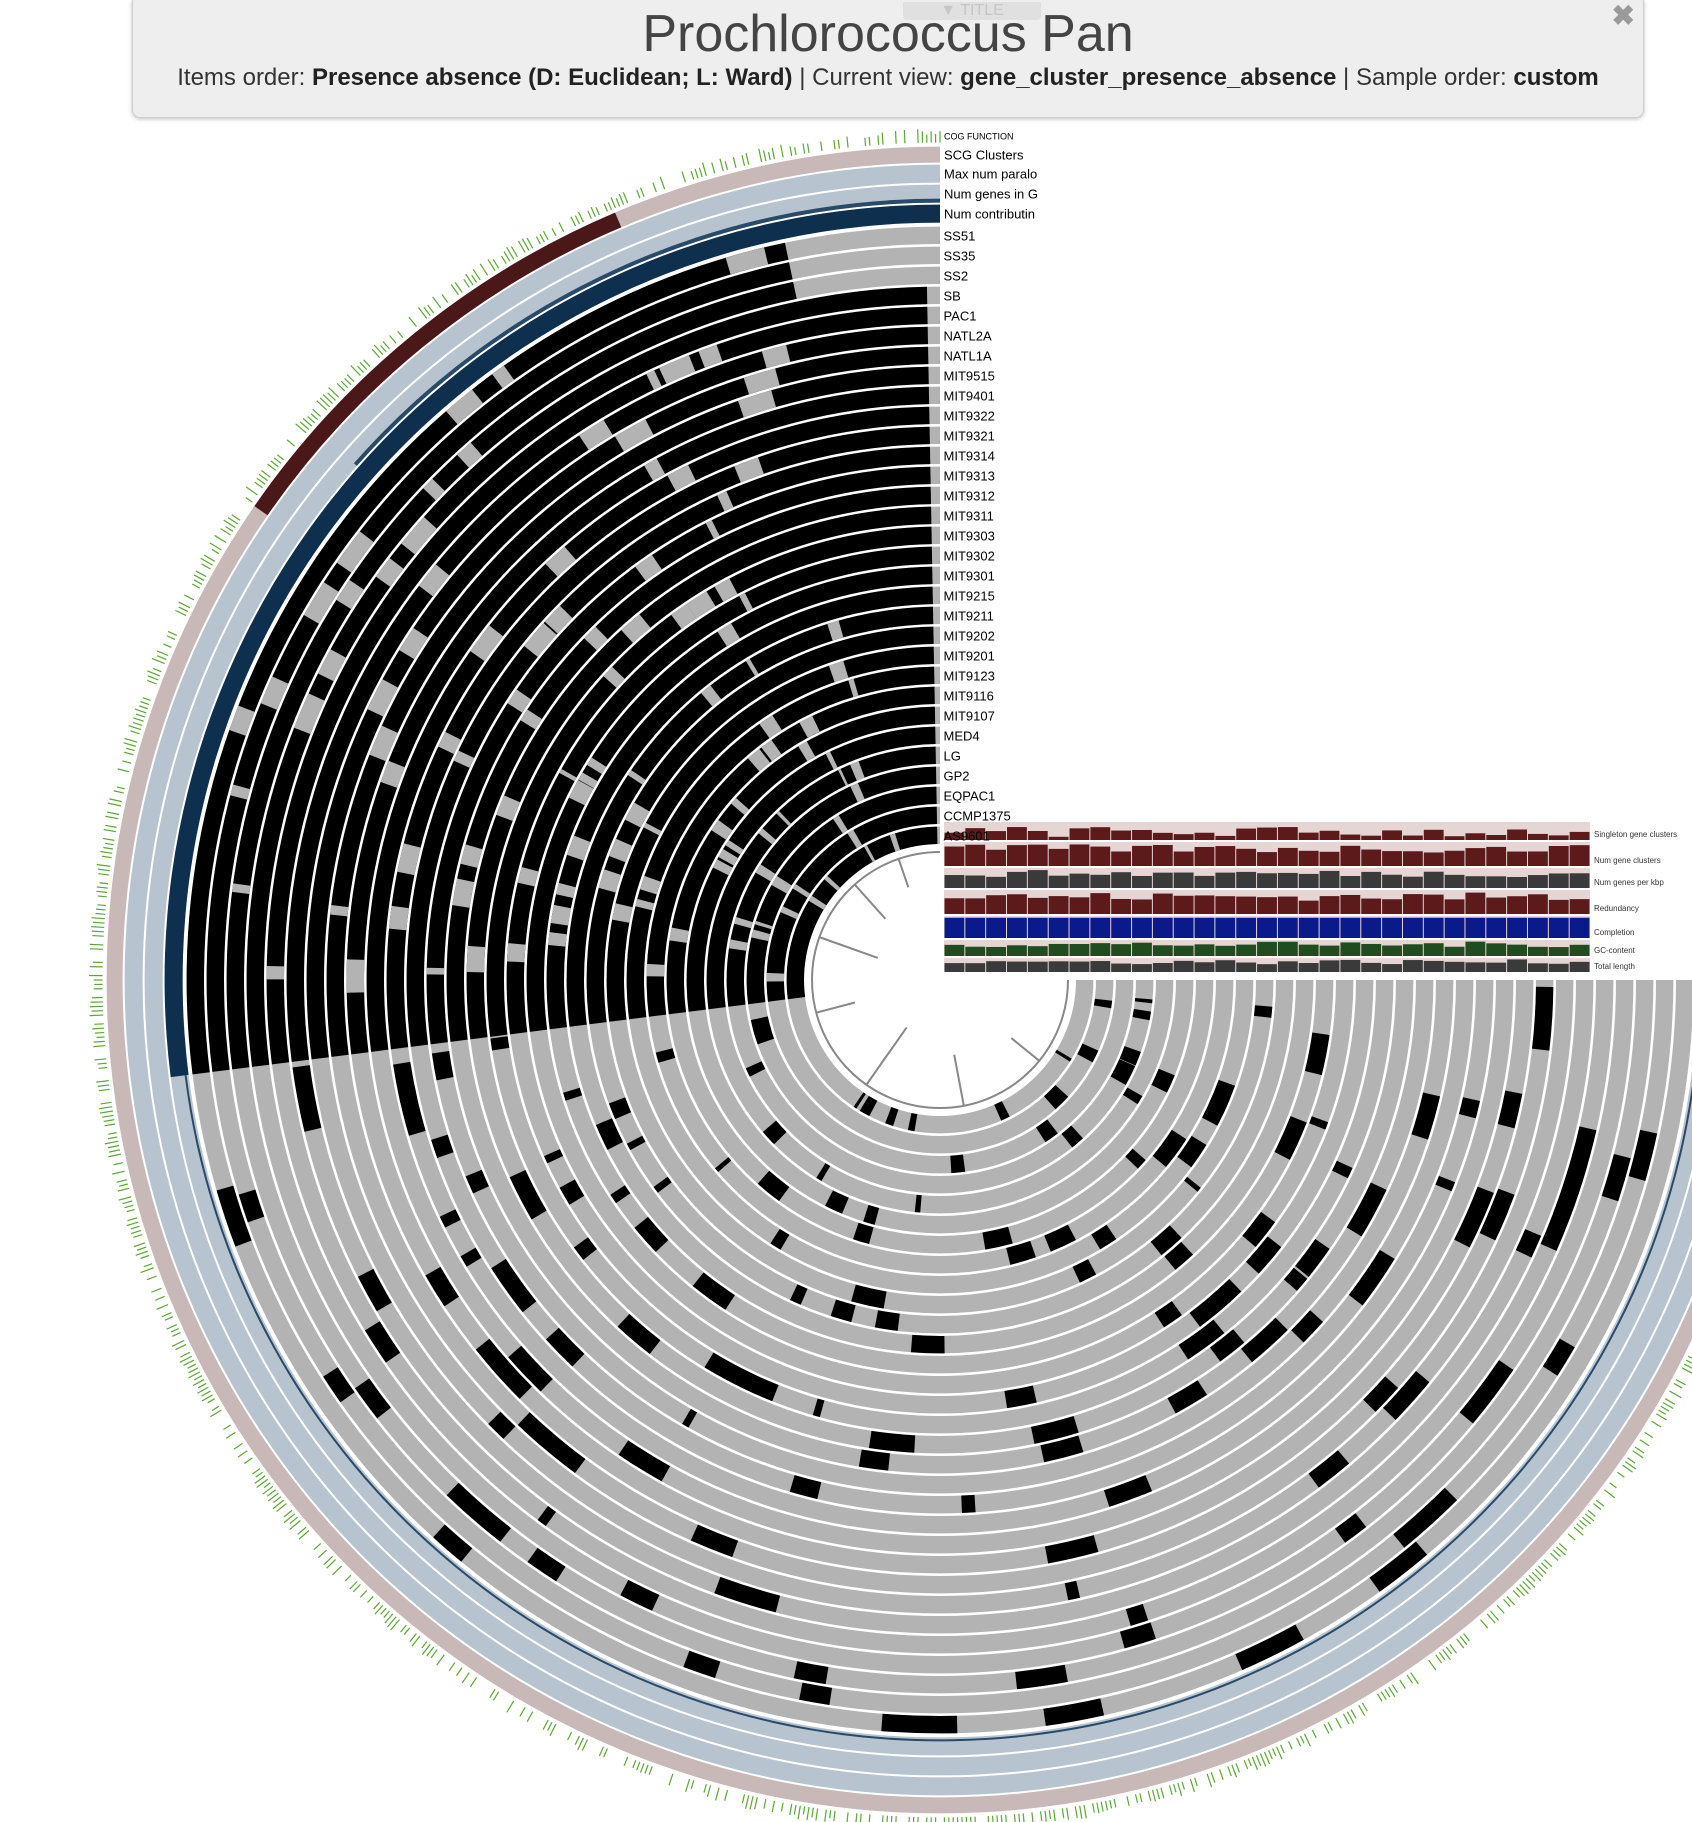  Describe the element at coordinates (972, 11) in the screenshot. I see `title-toggle-button: ▼ TITLE` at that location.